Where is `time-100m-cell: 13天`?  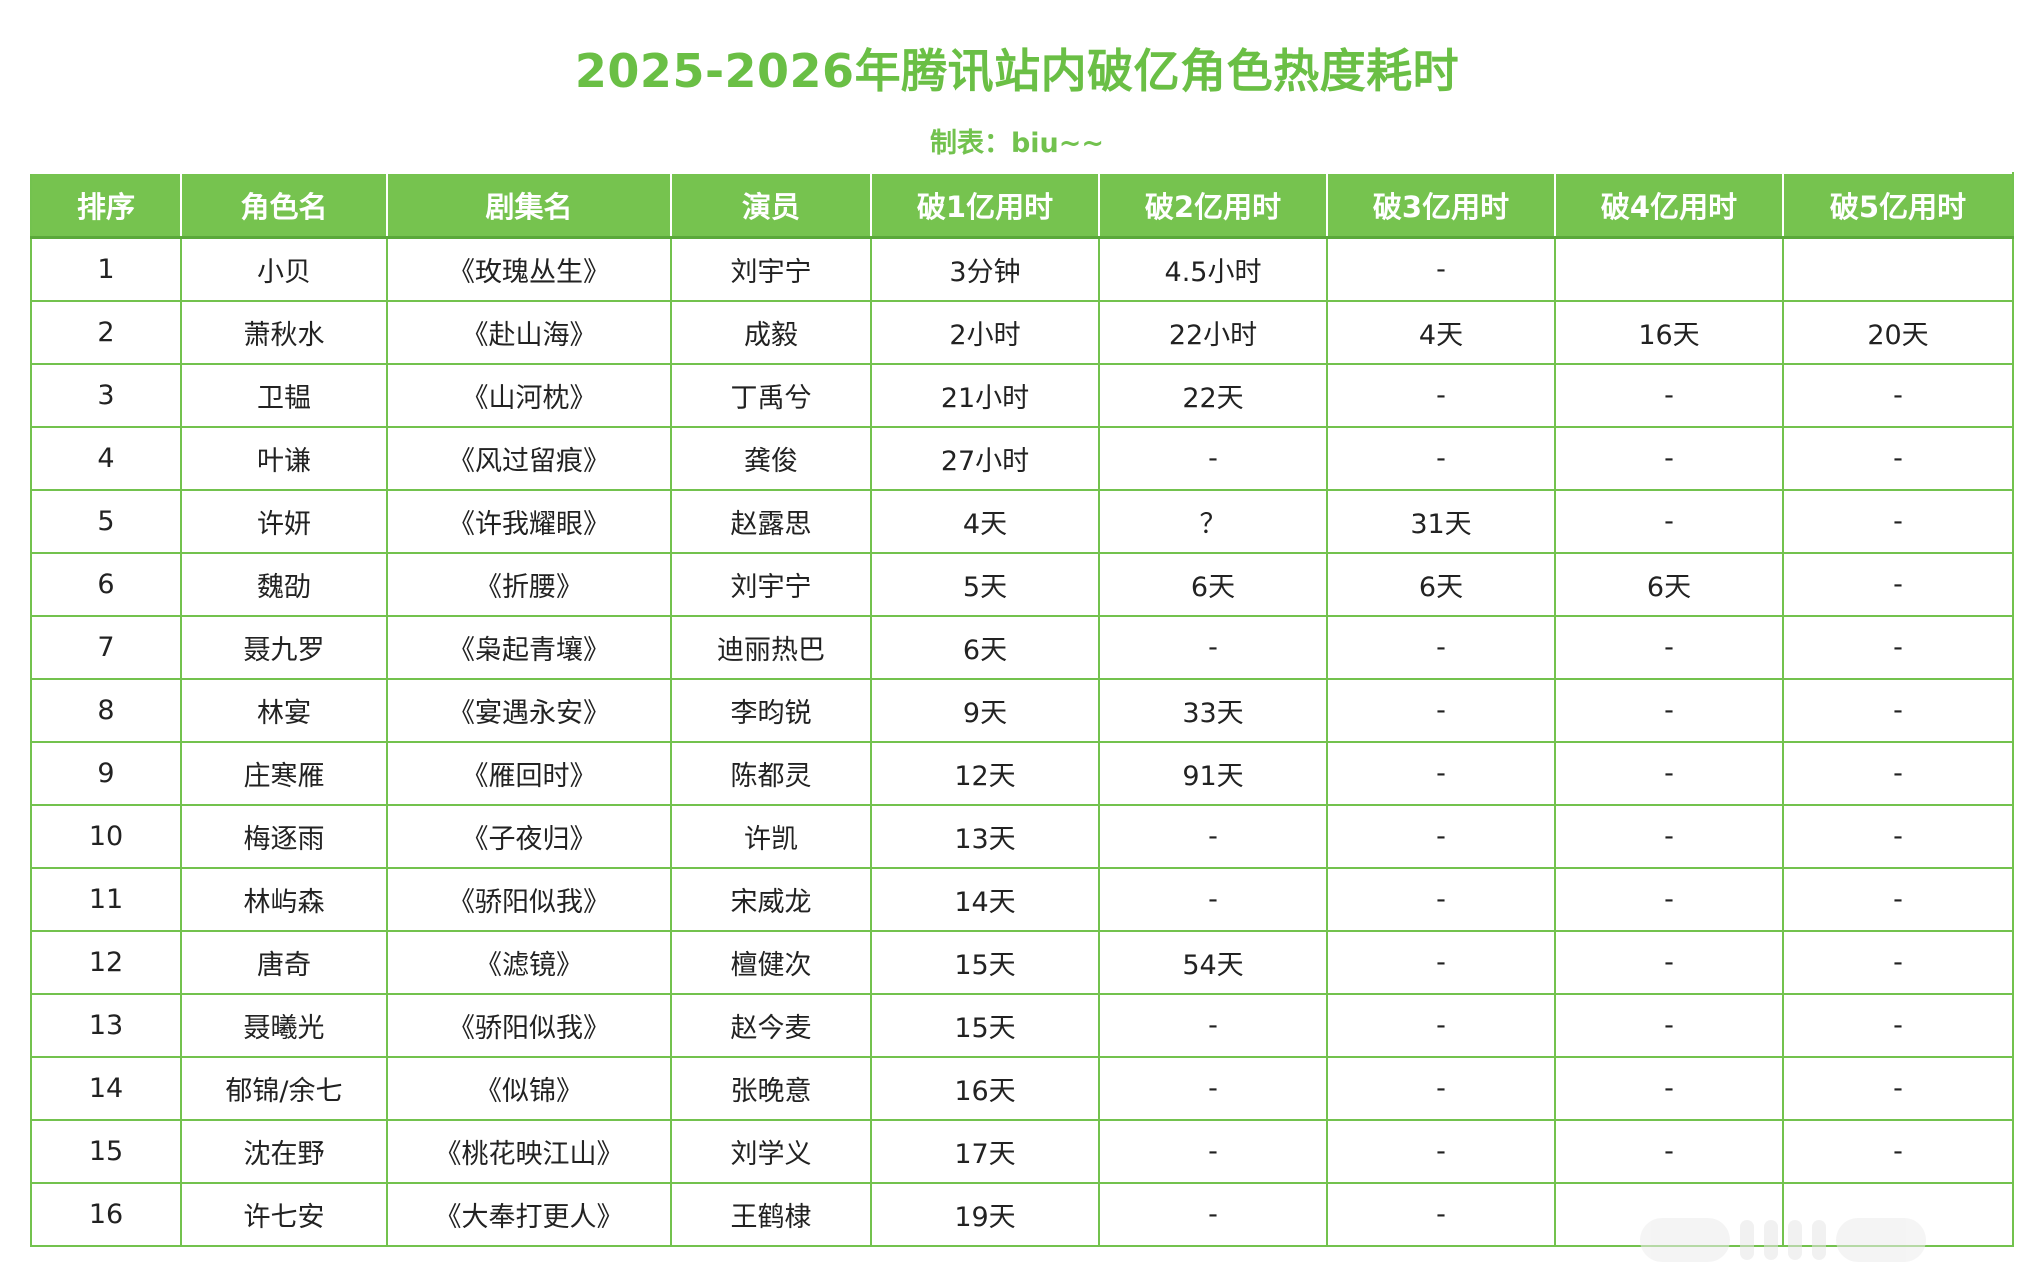 time-100m-cell: 13天 is located at coordinates (985, 836).